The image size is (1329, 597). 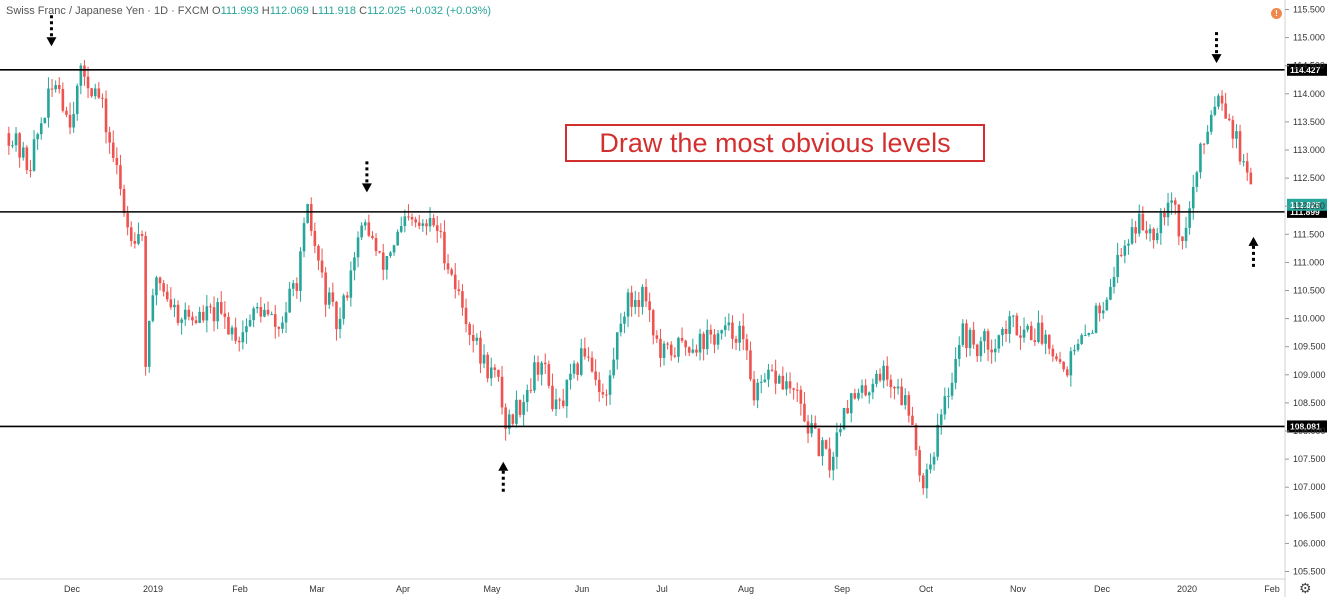 I want to click on price-tick-label: 108.500, so click(x=1309, y=403).